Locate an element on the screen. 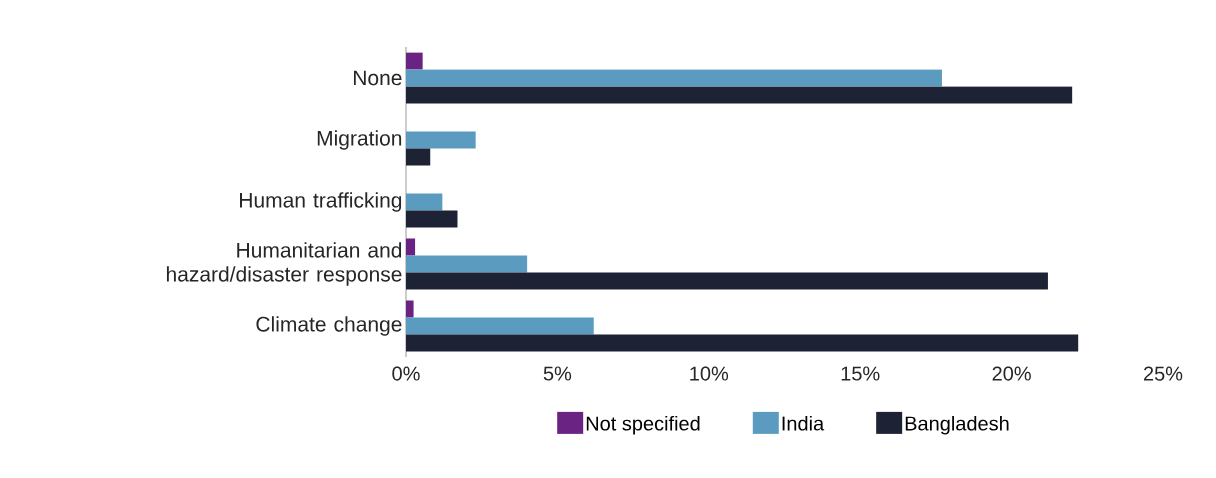  y-tick-label: Human trafficking is located at coordinates (321, 202).